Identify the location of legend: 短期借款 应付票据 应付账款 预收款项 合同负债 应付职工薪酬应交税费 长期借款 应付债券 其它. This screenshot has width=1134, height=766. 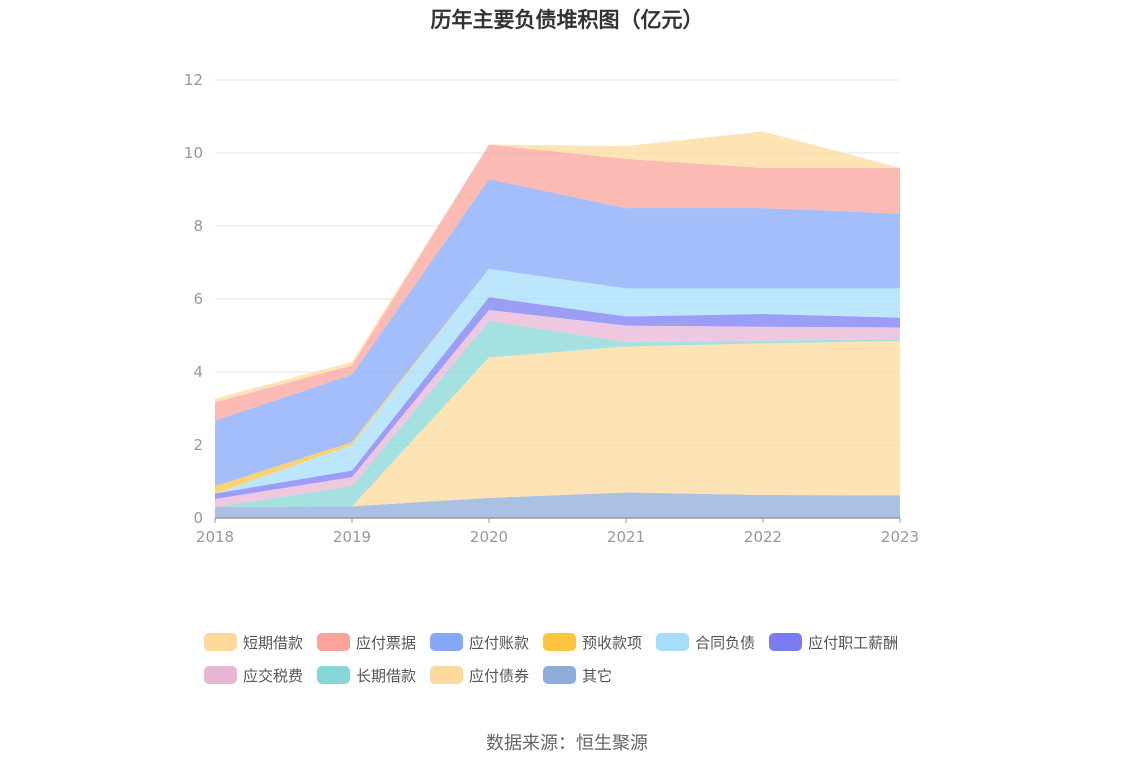
(584, 663).